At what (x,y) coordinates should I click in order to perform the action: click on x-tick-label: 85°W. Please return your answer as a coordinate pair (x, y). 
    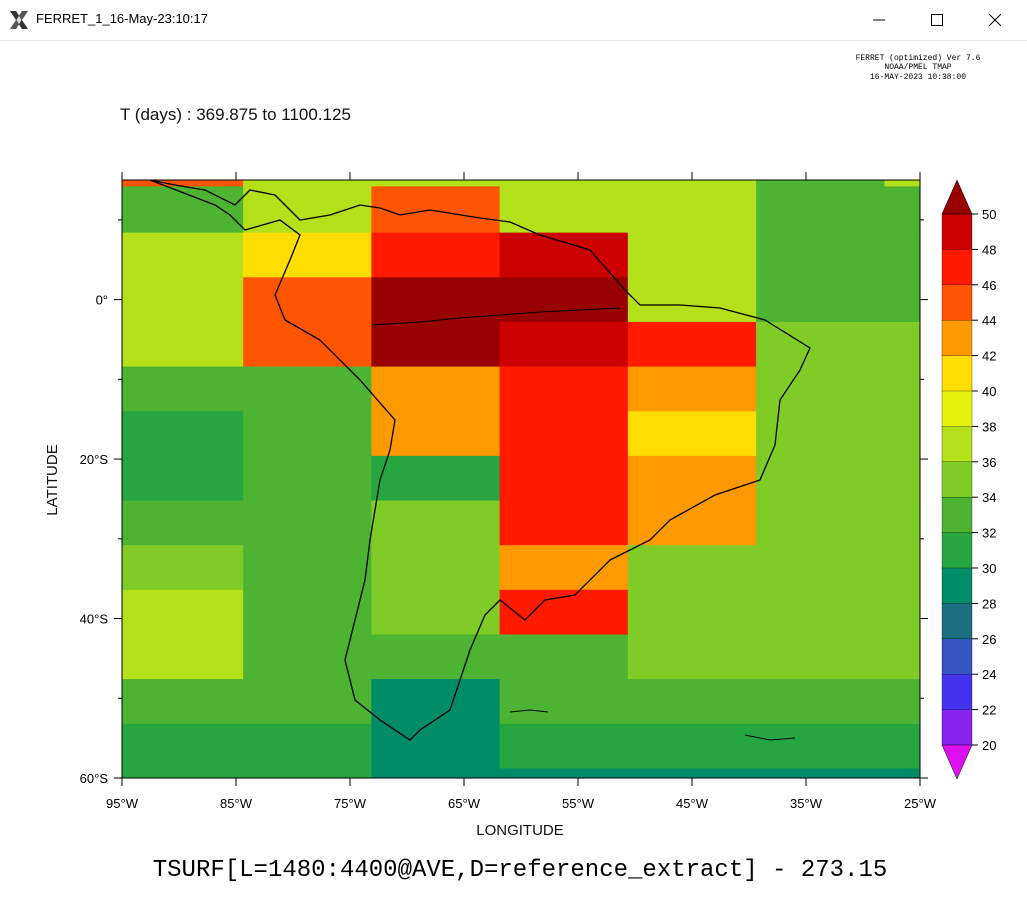
    Looking at the image, I should click on (236, 803).